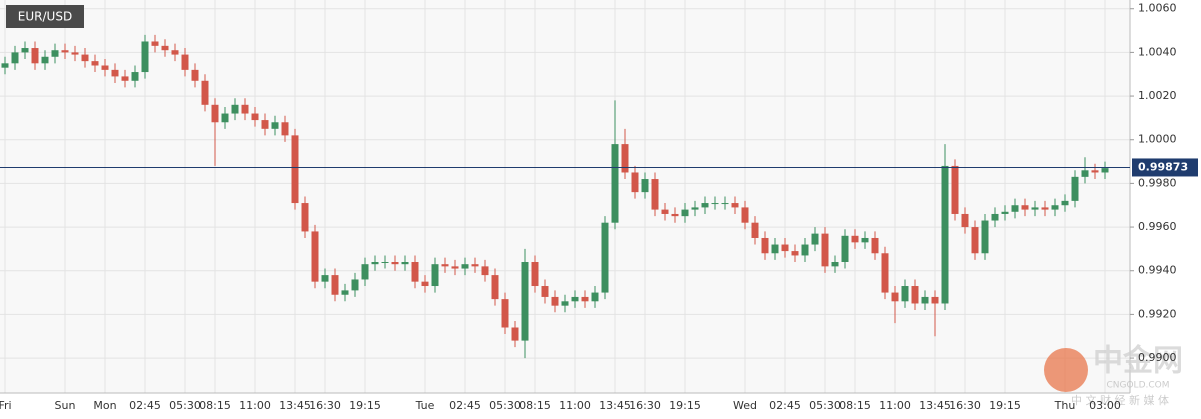 The width and height of the screenshot is (1201, 419). What do you see at coordinates (1157, 182) in the screenshot?
I see `y-tick-label: 0.9980` at bounding box center [1157, 182].